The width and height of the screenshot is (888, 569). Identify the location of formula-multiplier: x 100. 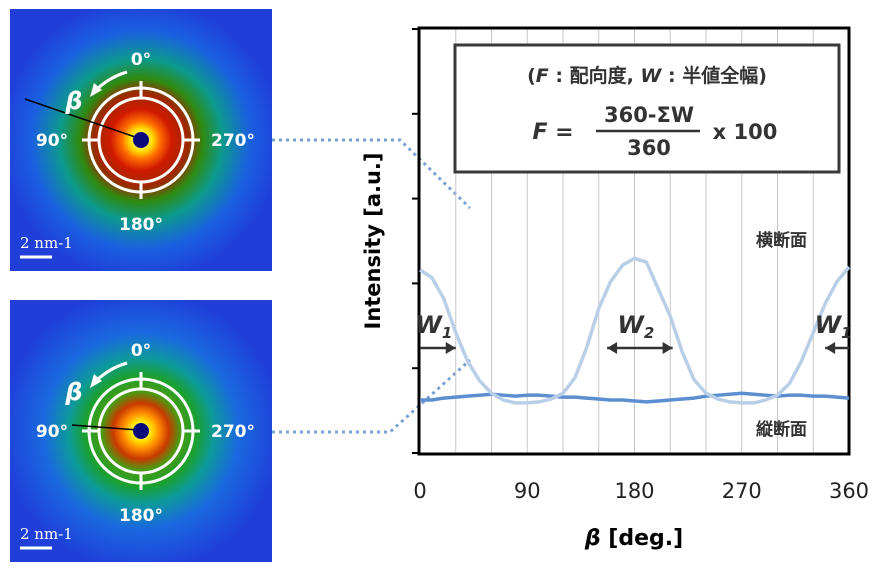
(745, 132).